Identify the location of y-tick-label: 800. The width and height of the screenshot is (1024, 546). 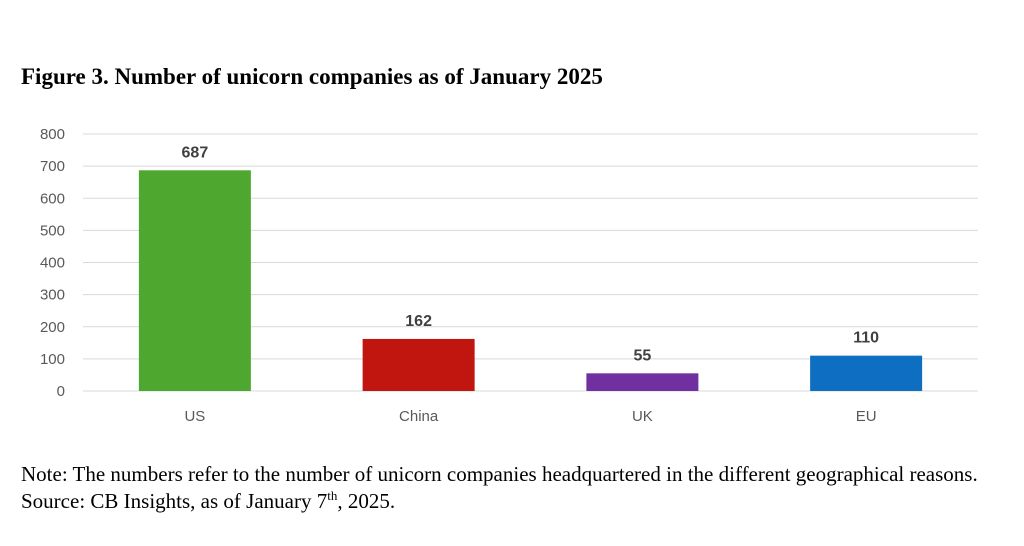
(52, 134).